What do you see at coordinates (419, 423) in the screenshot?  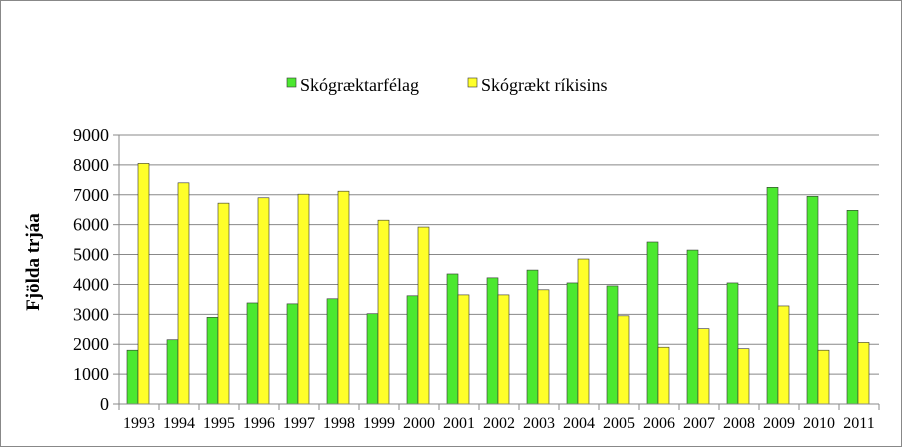 I see `x-tick-label: 2000` at bounding box center [419, 423].